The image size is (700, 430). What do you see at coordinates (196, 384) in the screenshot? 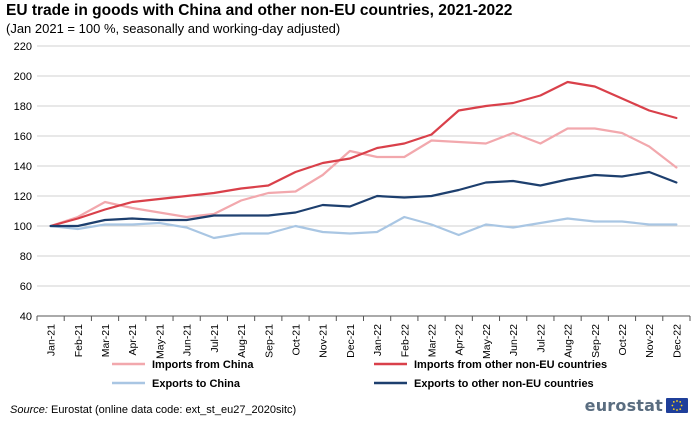
I see `legend-label: Exports to China` at bounding box center [196, 384].